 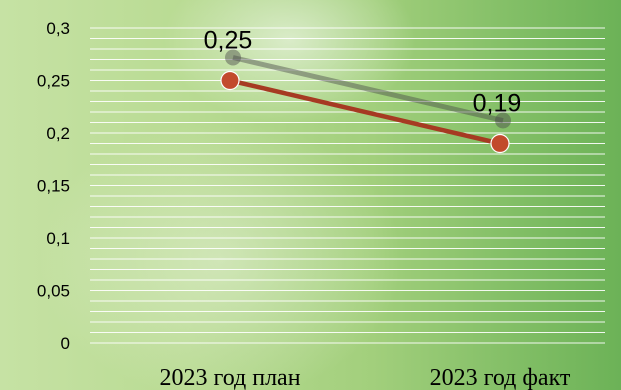 I want to click on y-tick-label: 0,25, so click(x=53, y=81).